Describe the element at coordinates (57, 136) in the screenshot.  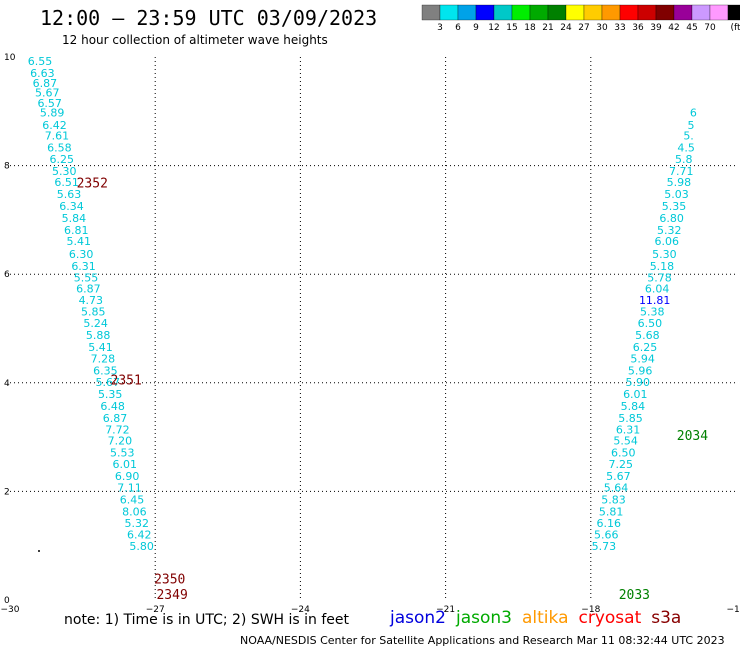
I see `data-point-label: 7.61` at that location.